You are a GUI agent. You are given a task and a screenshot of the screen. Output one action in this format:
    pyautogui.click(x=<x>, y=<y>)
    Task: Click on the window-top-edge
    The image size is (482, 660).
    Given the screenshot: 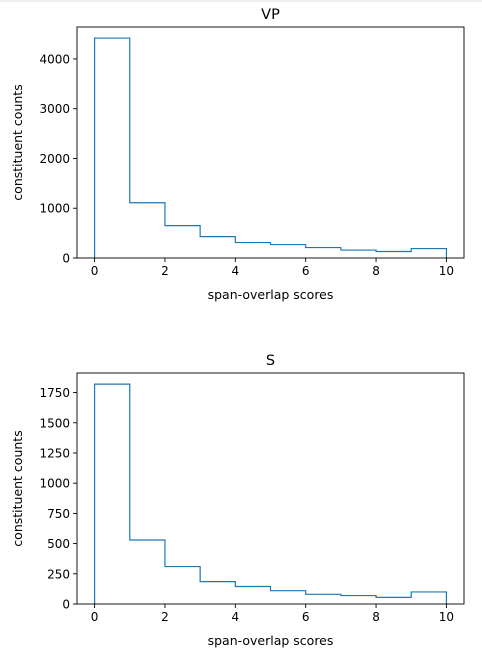 What is the action you would take?
    pyautogui.click(x=241, y=1)
    